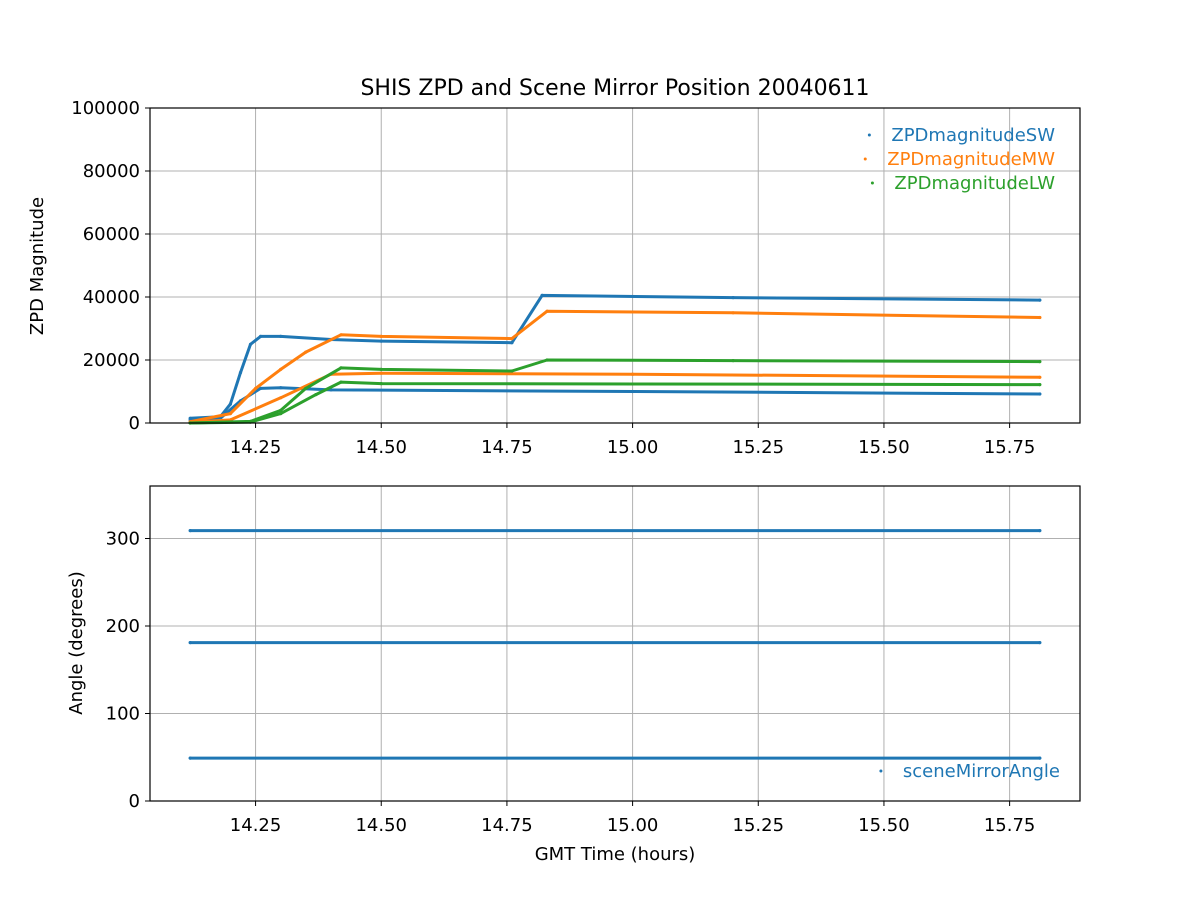 The image size is (1200, 900). What do you see at coordinates (111, 171) in the screenshot?
I see `y-tick-label: 80000` at bounding box center [111, 171].